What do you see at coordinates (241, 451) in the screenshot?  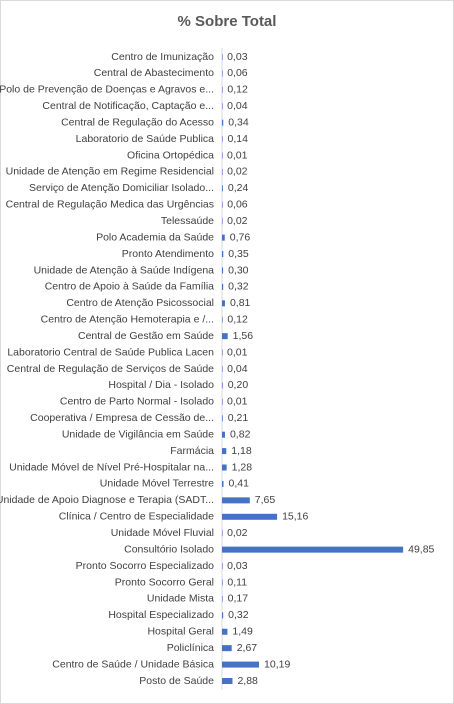 I see `value-label: 1,18` at bounding box center [241, 451].